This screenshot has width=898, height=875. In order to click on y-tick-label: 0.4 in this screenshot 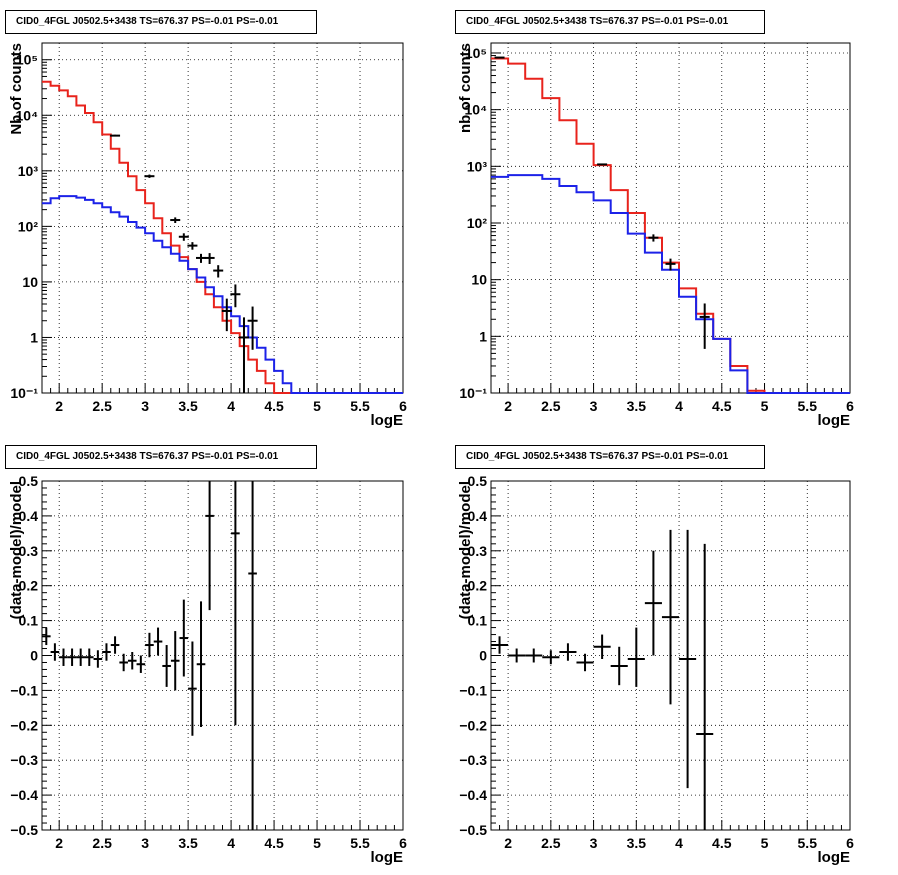, I will do `click(478, 516)`.